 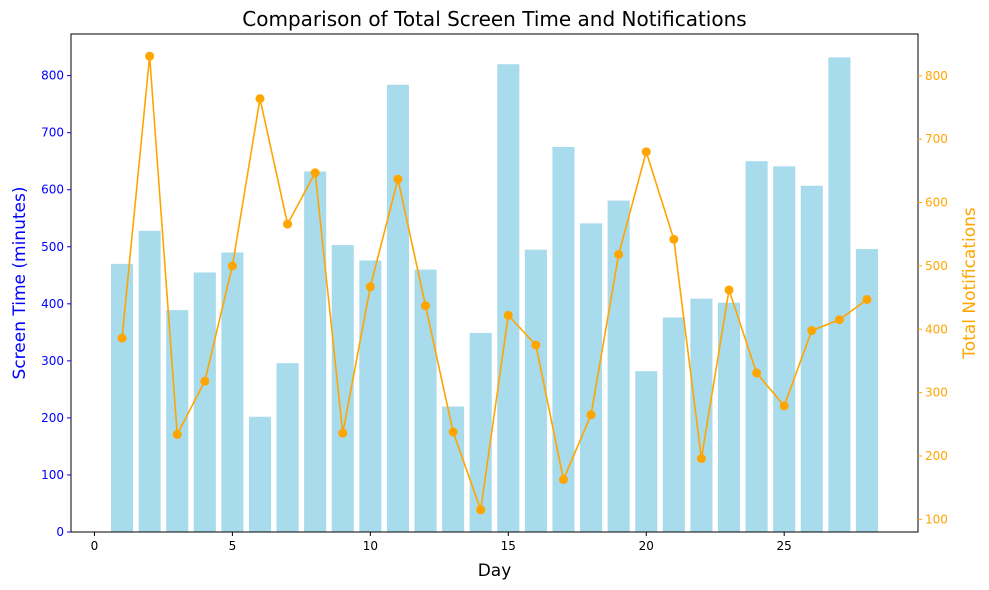 I want to click on y-left-tick-label: 800, so click(x=52, y=76).